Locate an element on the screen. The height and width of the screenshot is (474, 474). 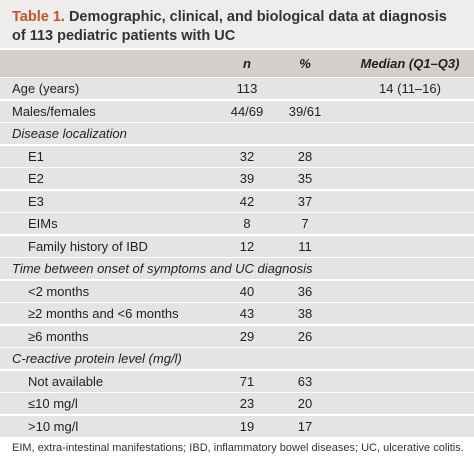
cell-percent: 35 is located at coordinates (305, 178).